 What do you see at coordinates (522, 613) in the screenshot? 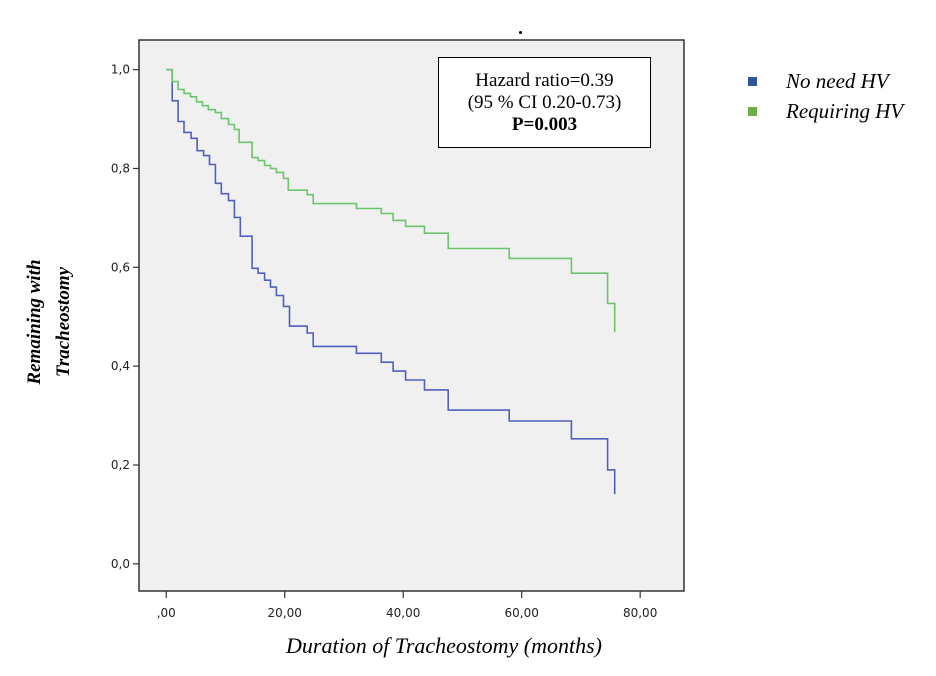
I see `x-tick-label: 60,00` at bounding box center [522, 613].